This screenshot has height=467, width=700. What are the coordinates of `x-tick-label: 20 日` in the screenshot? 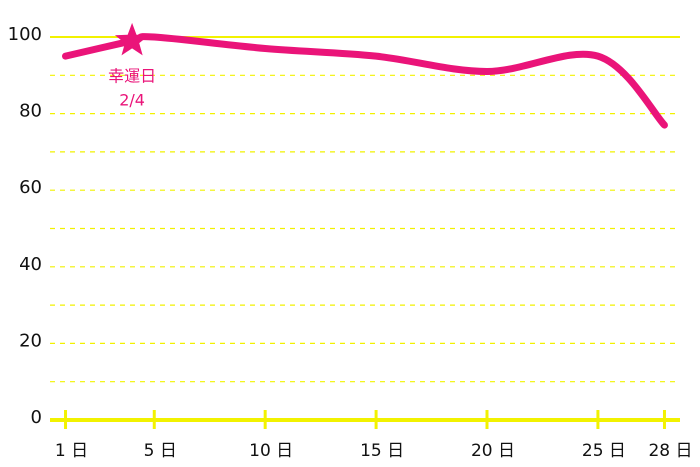 It's located at (493, 451).